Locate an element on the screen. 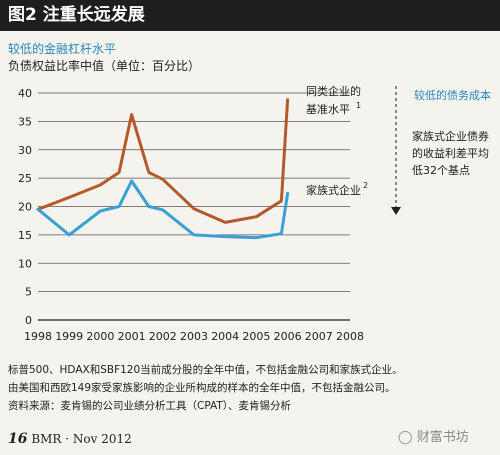 This screenshot has height=455, width=500. debt-cost-label: 较低的债务成本 is located at coordinates (452, 95).